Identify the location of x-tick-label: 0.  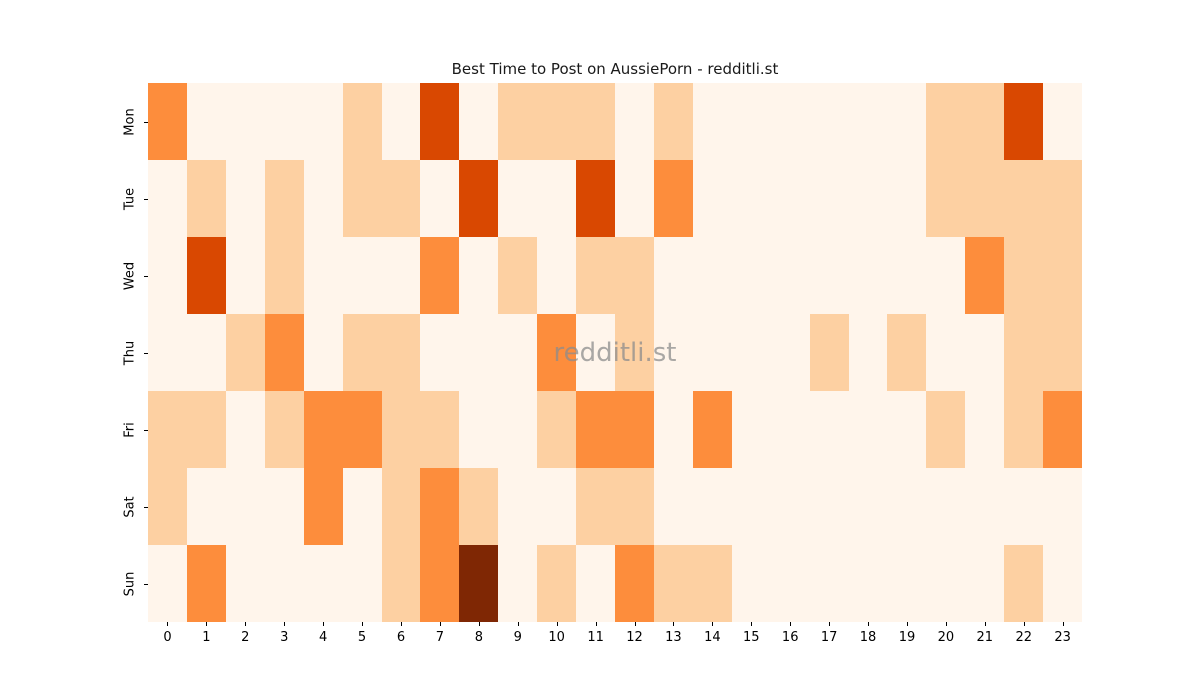
(167, 637).